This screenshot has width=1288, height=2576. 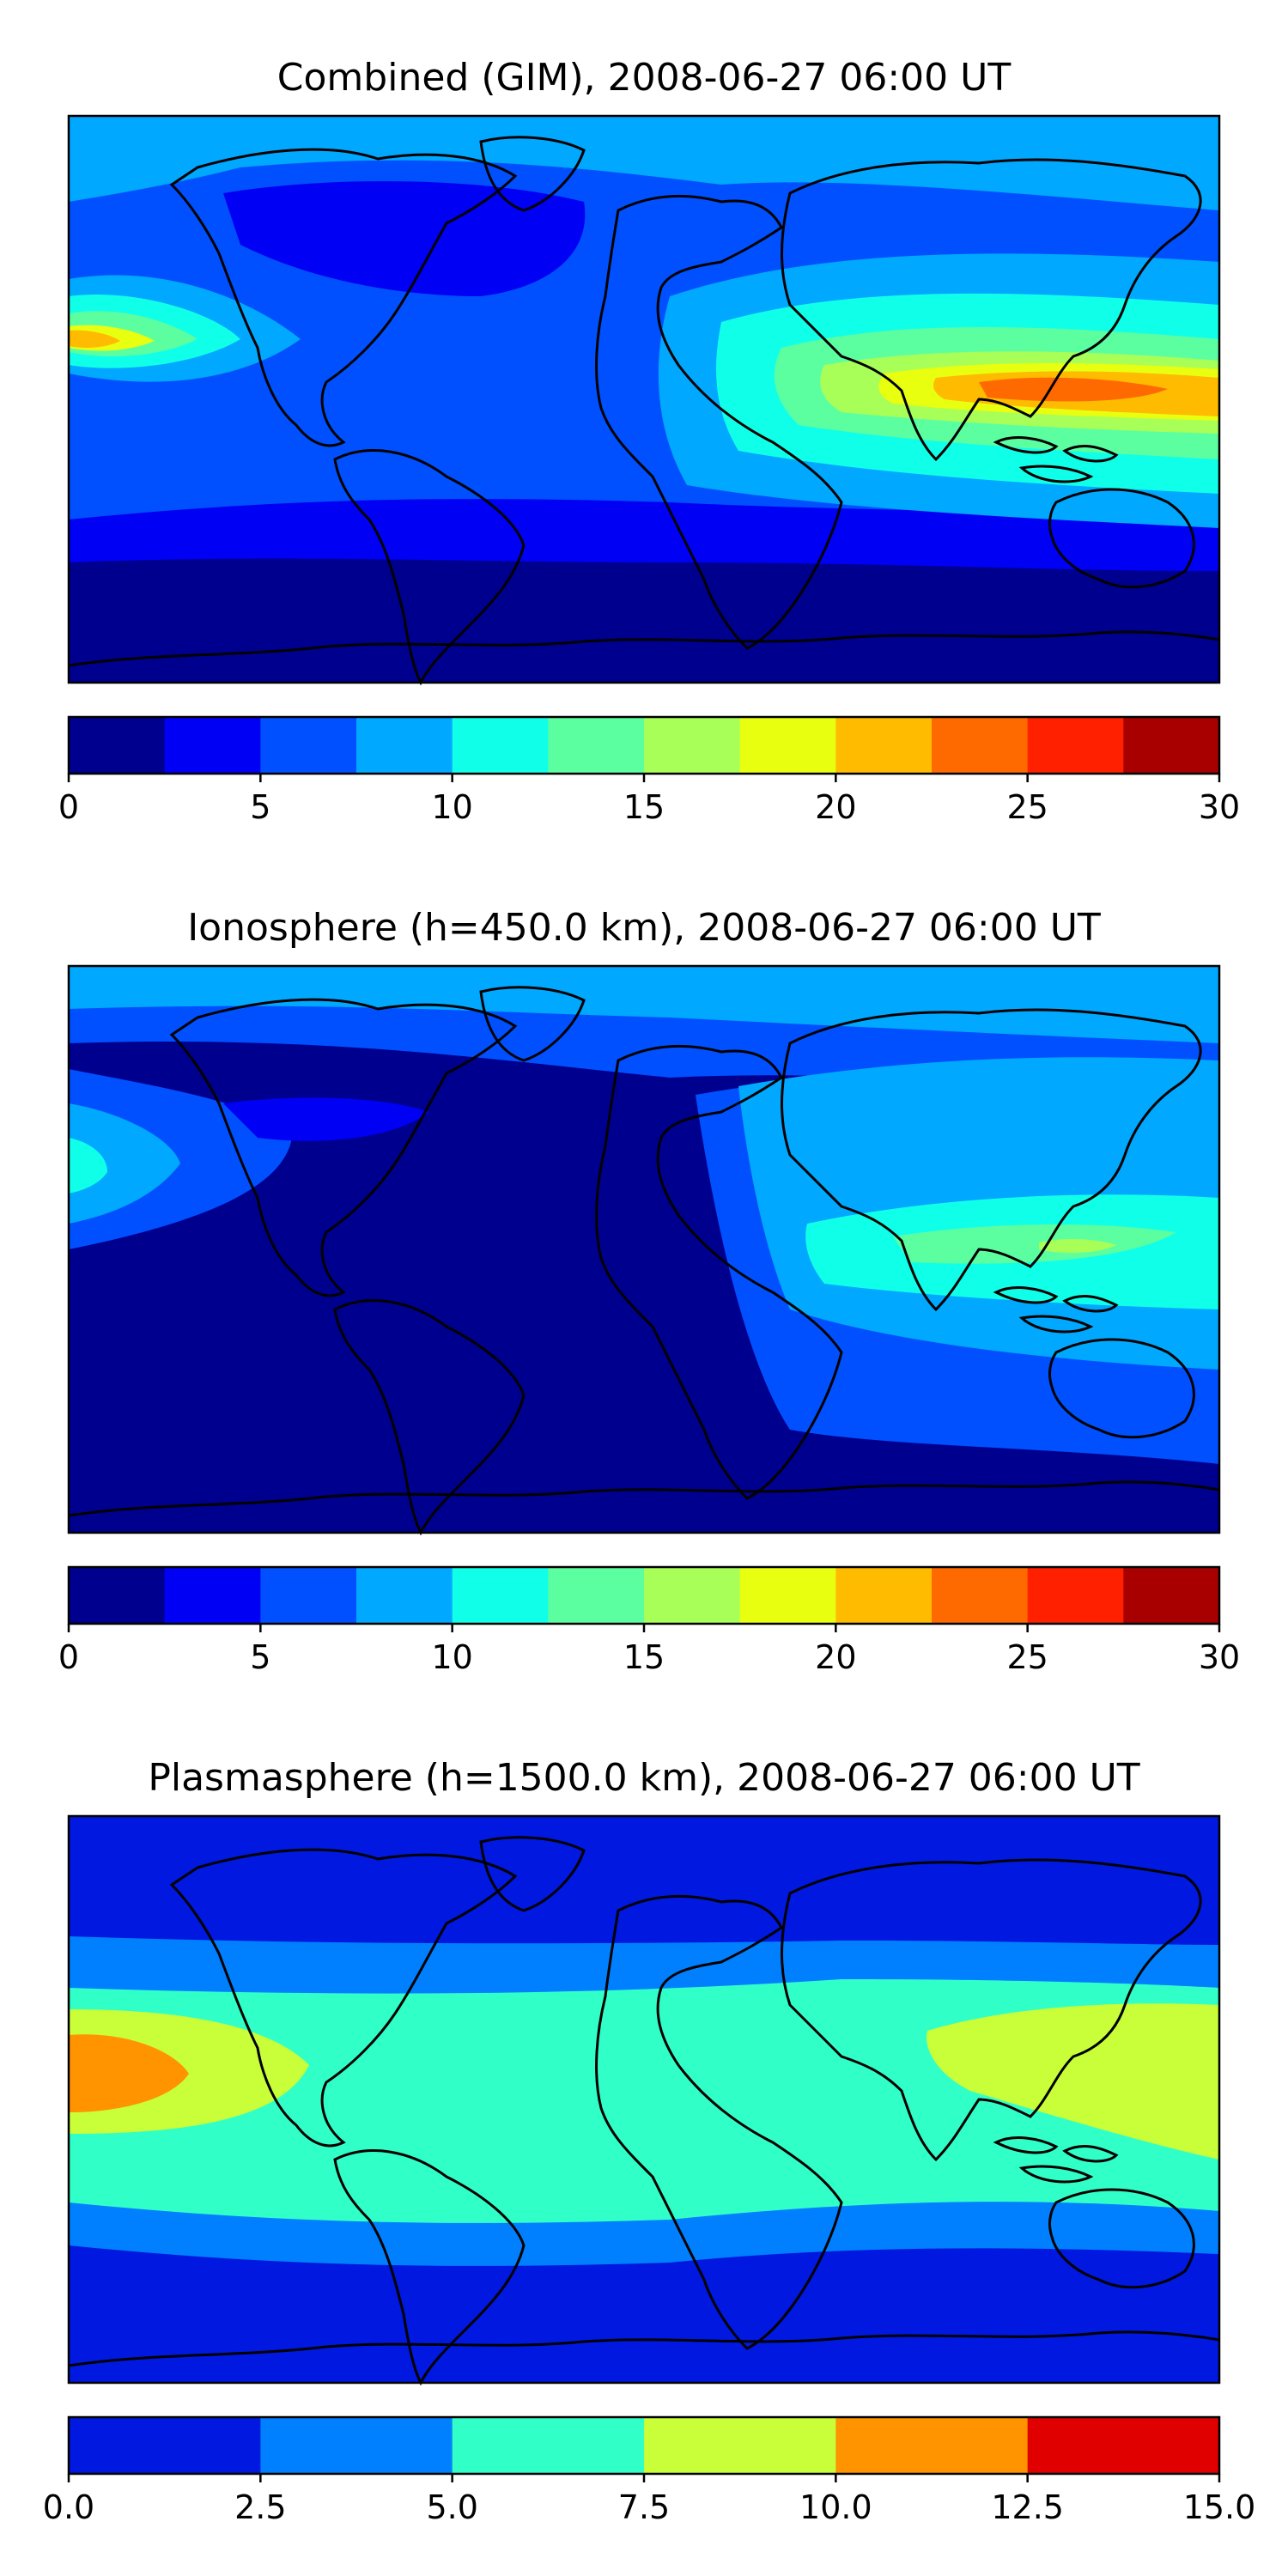 What do you see at coordinates (260, 2507) in the screenshot?
I see `colorbar-tick-label: 2.5` at bounding box center [260, 2507].